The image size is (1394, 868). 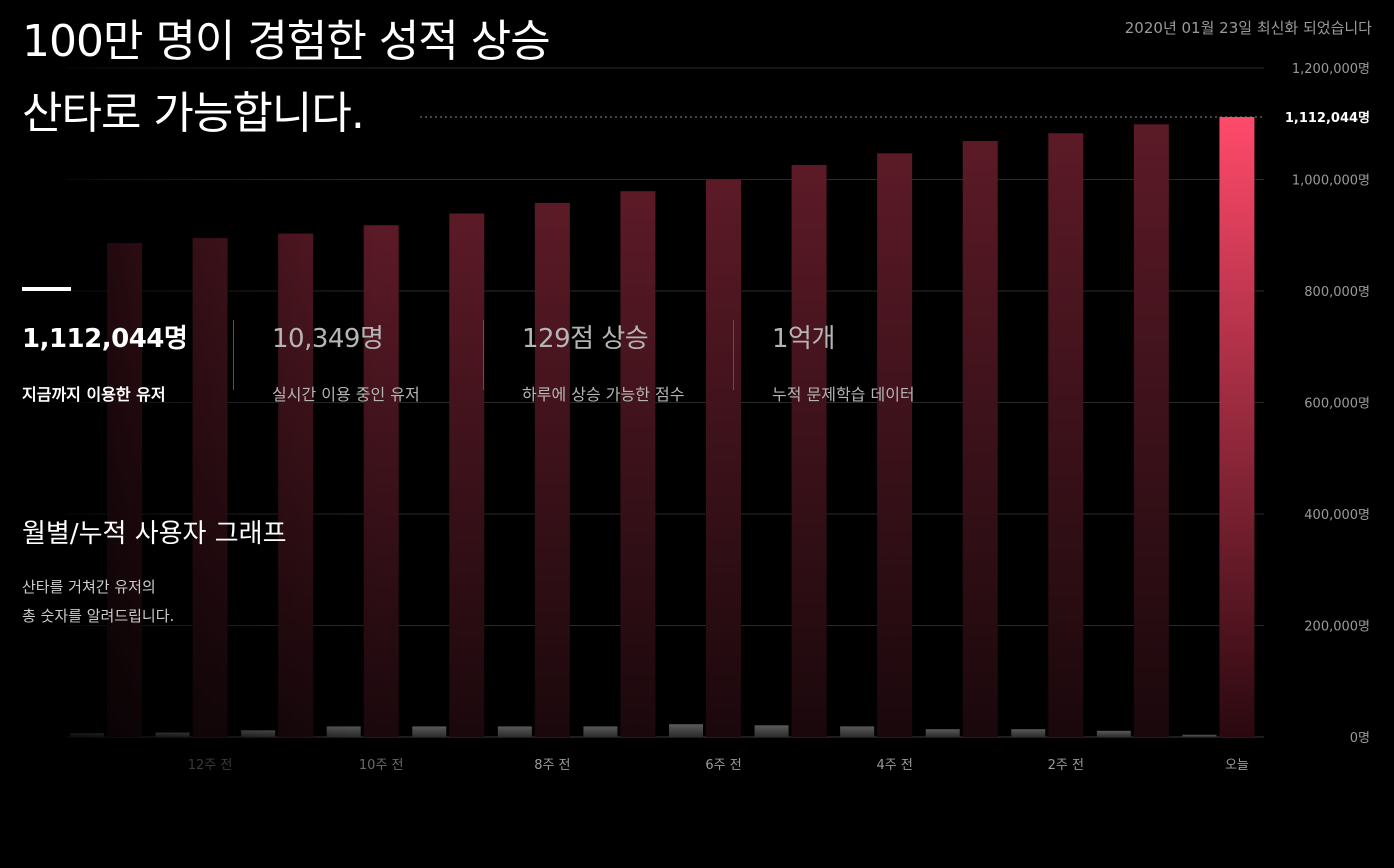 What do you see at coordinates (1237, 765) in the screenshot?
I see `x-tick-label: 오늘` at bounding box center [1237, 765].